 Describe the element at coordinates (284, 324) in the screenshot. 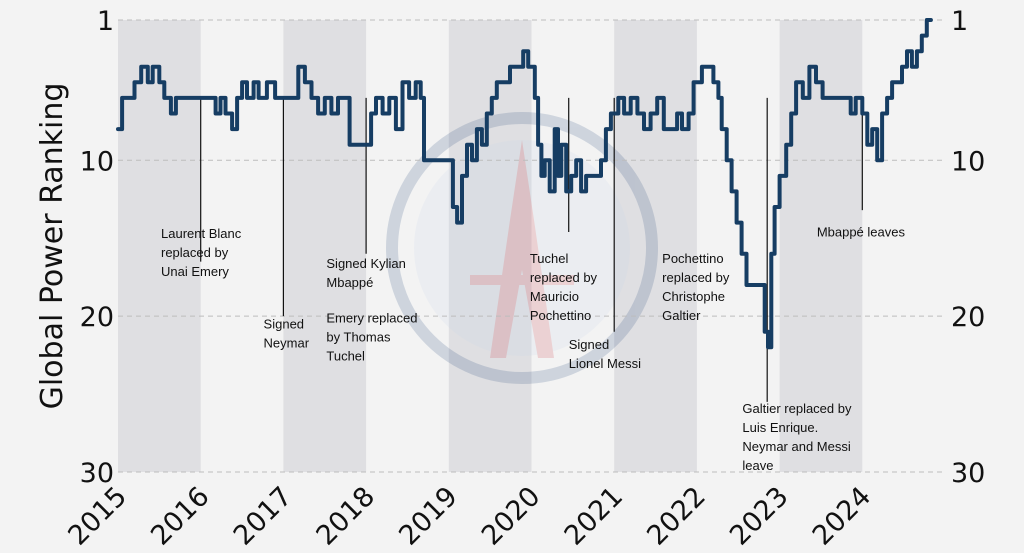

I see `annotation-1-line-0: Signed` at that location.